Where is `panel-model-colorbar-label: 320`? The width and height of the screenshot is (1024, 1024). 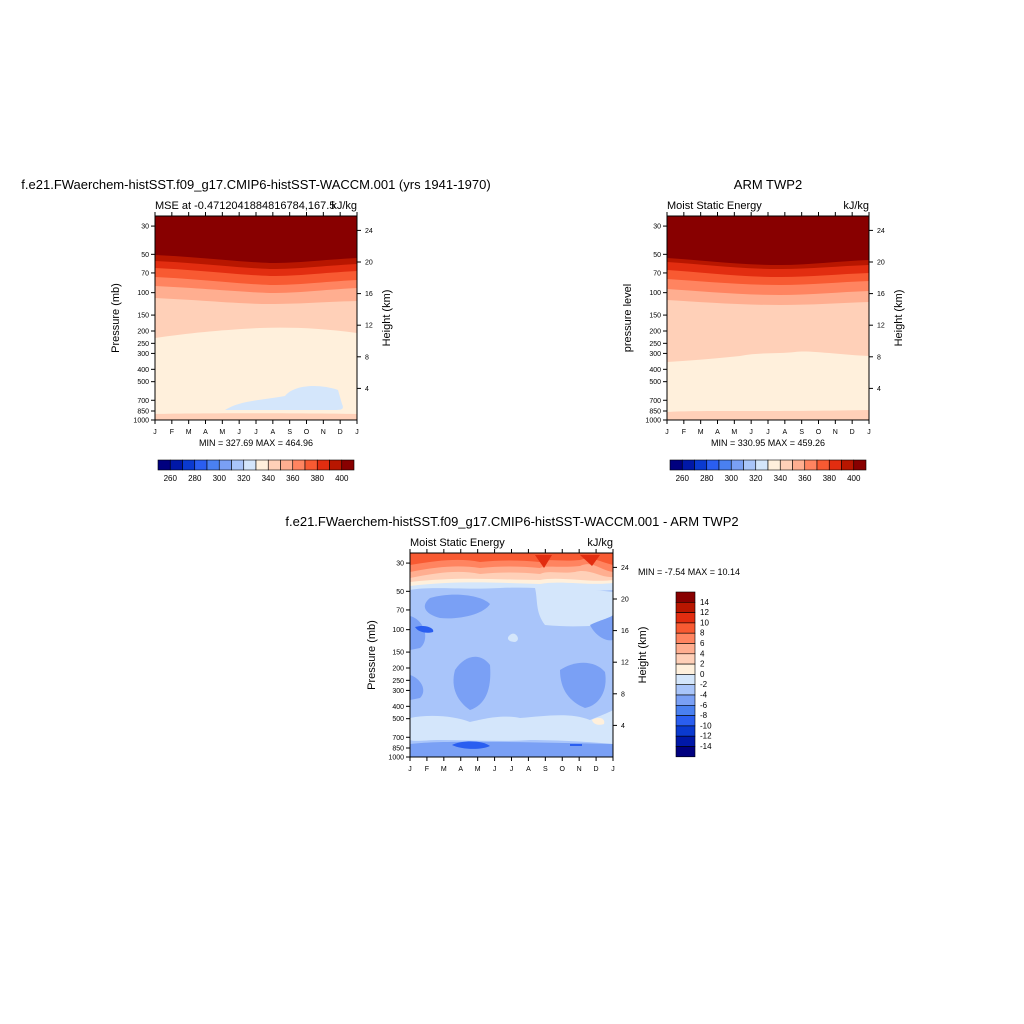
panel-model-colorbar-label: 320 is located at coordinates (244, 478).